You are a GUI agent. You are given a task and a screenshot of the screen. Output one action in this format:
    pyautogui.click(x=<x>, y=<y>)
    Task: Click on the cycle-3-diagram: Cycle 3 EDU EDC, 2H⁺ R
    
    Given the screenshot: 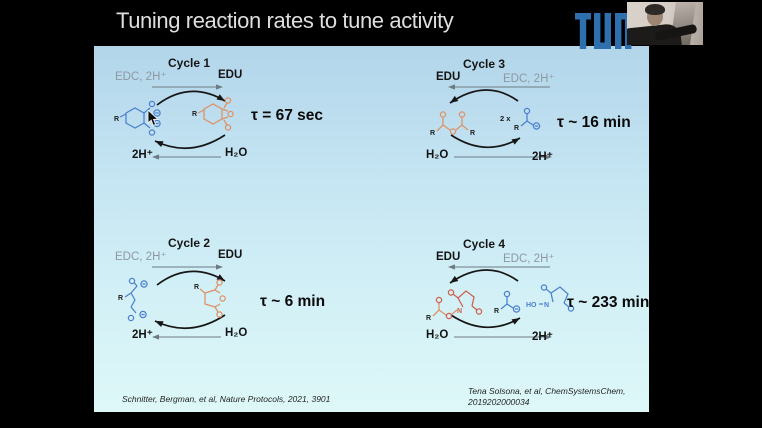 What is the action you would take?
    pyautogui.click(x=541, y=121)
    